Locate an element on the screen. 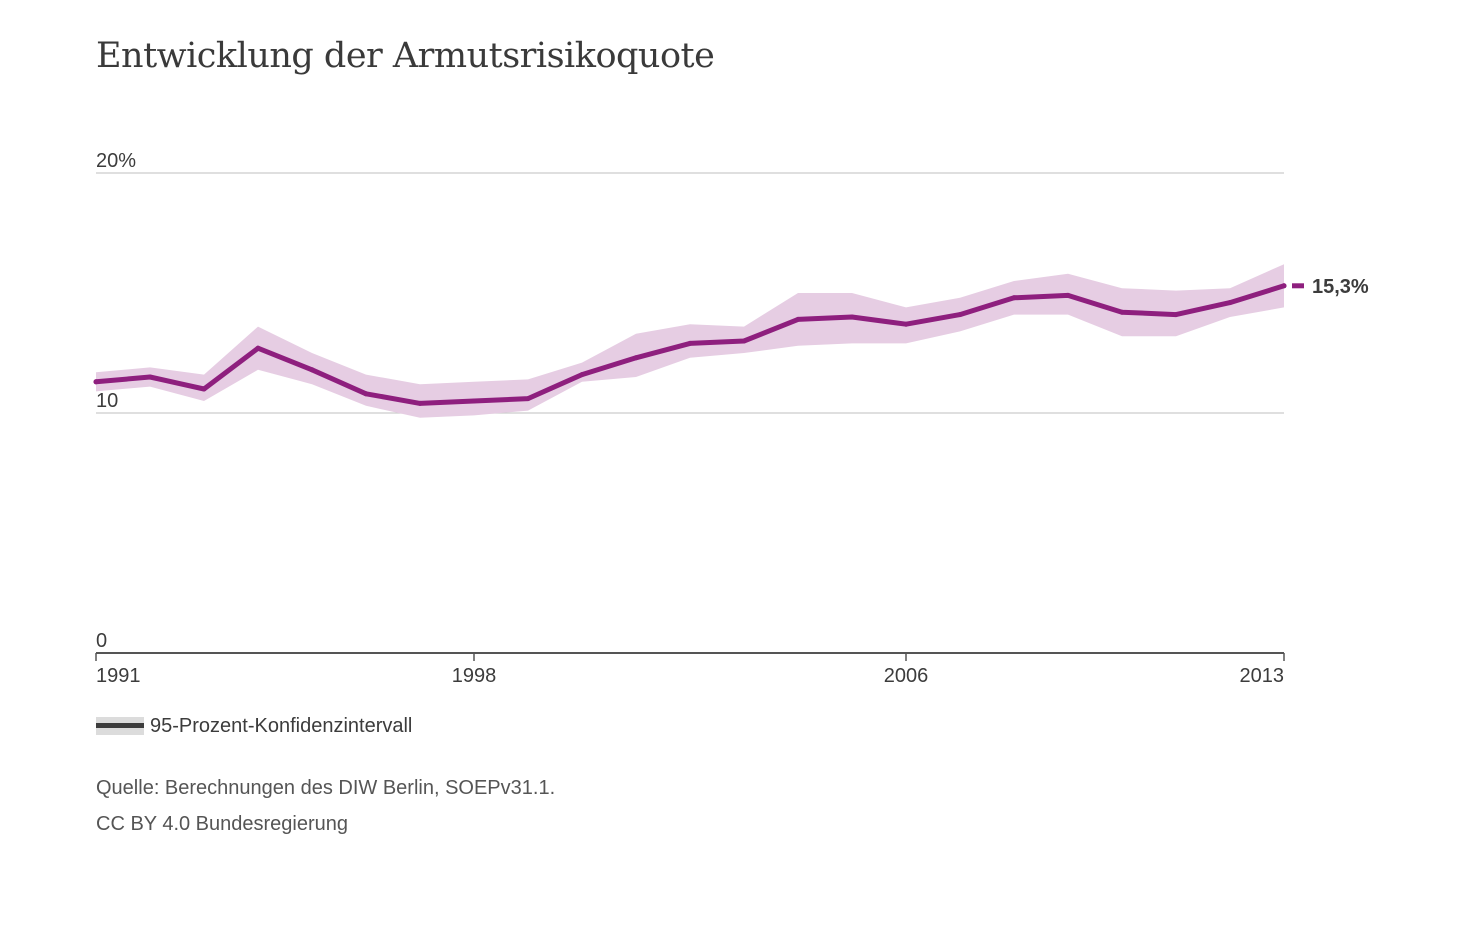 The height and width of the screenshot is (943, 1474). x-tick-label-1: 1998 is located at coordinates (474, 676).